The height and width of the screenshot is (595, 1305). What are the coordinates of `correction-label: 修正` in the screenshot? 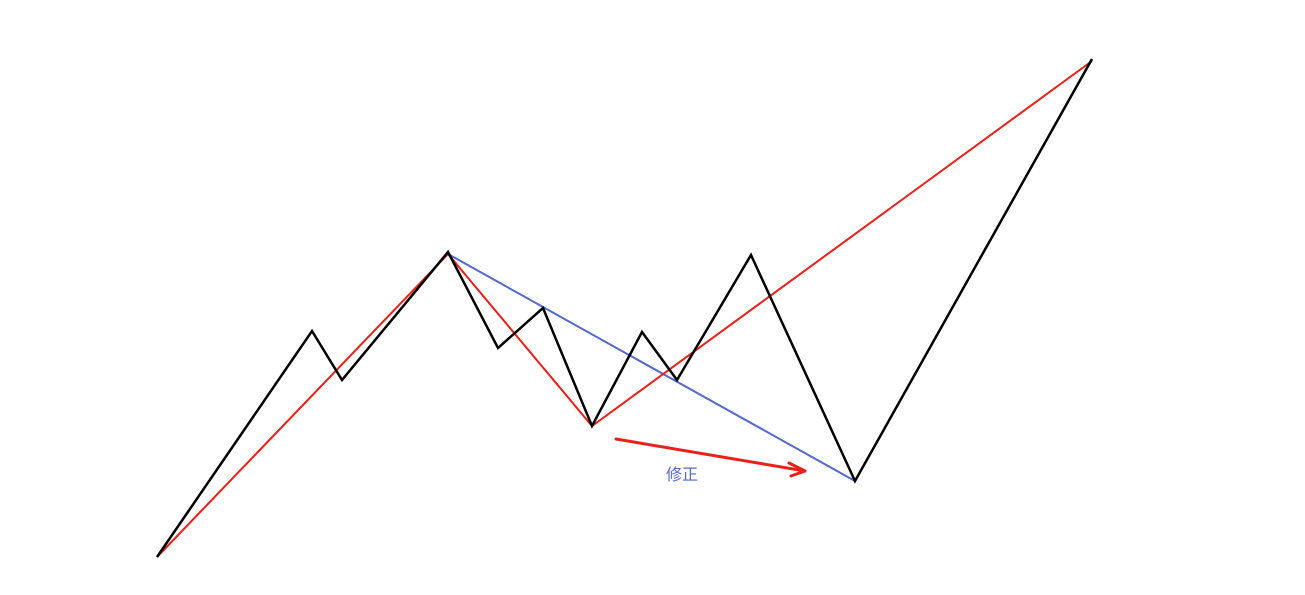 It's located at (682, 474).